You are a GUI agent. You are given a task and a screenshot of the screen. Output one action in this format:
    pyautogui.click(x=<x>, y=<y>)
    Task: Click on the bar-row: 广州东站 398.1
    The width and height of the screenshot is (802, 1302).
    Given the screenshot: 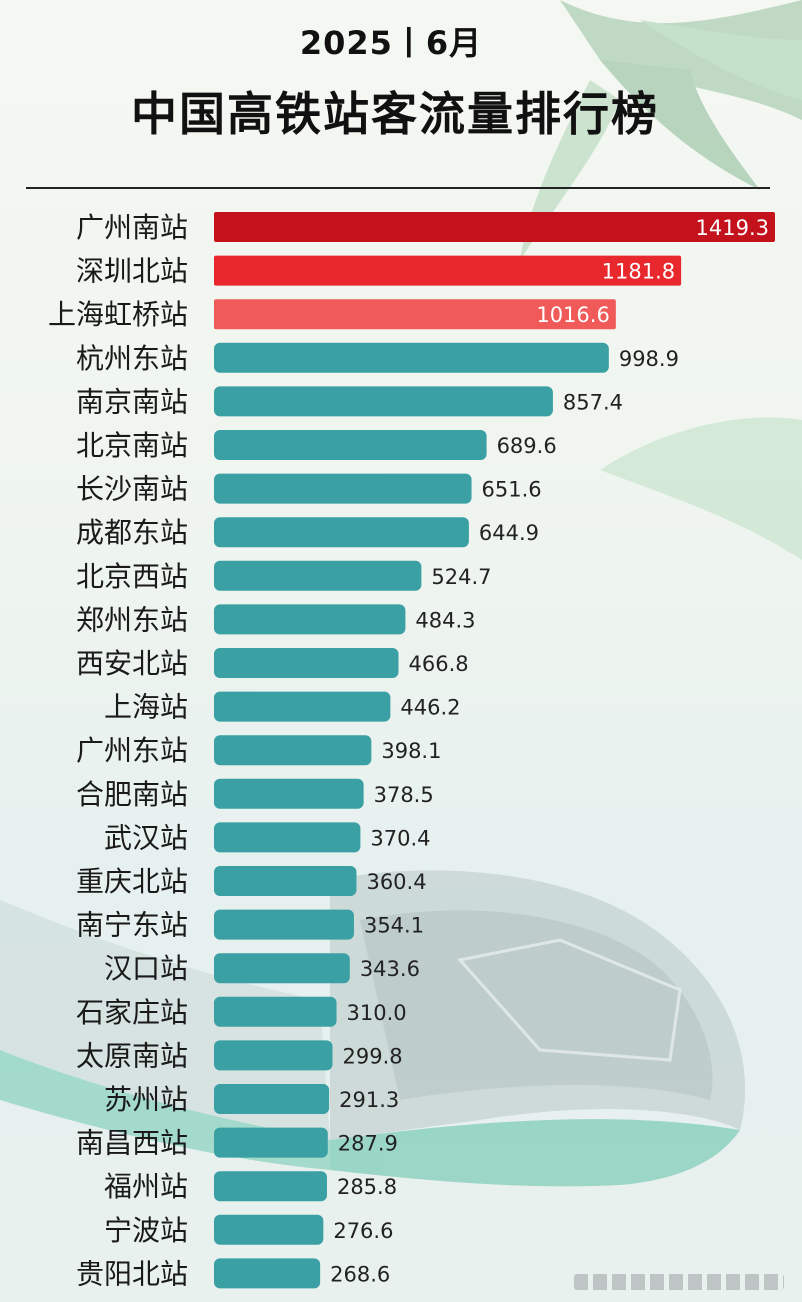 What is the action you would take?
    pyautogui.click(x=258, y=750)
    